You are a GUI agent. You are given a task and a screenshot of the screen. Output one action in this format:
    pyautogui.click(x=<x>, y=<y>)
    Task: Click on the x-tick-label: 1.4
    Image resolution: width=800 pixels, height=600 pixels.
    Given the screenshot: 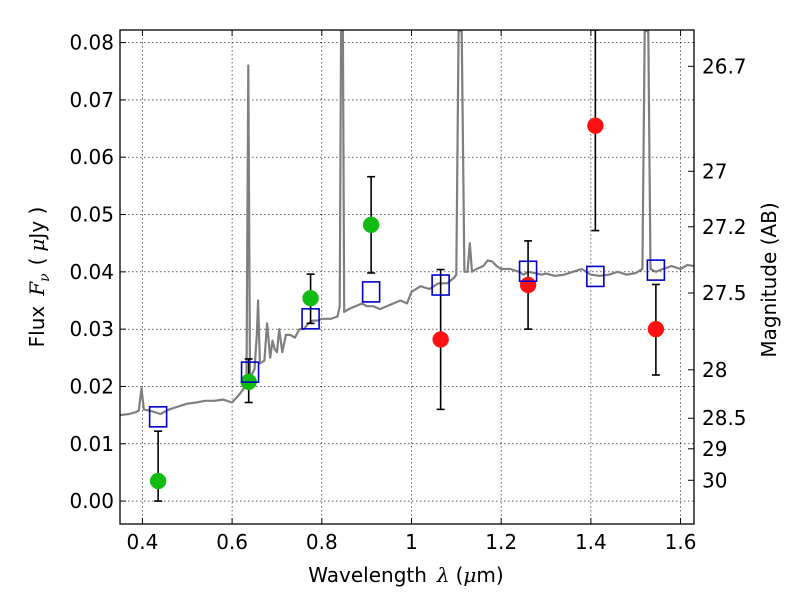 What is the action you would take?
    pyautogui.click(x=591, y=542)
    